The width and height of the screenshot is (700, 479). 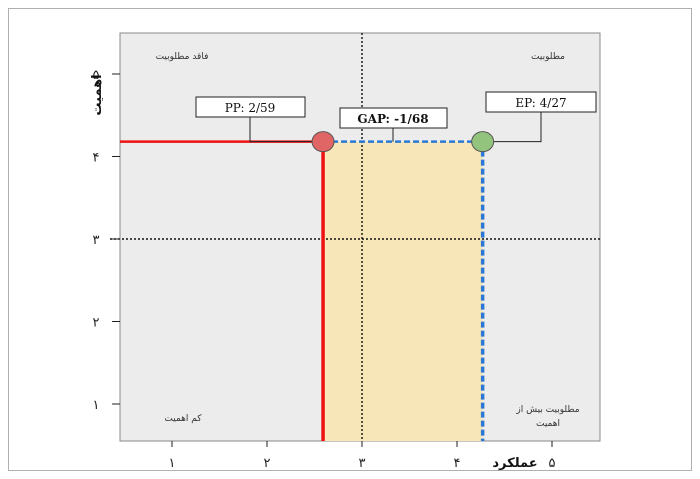 What do you see at coordinates (514, 463) in the screenshot?
I see `x-axis-label: عملکرد` at bounding box center [514, 463].